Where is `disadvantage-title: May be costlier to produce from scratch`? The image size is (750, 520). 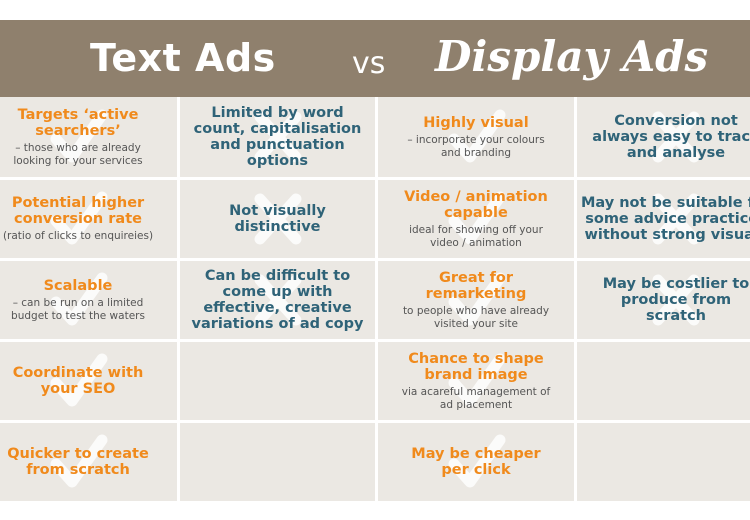 disadvantage-title: May be costlier to produce from scratch is located at coordinates (676, 300).